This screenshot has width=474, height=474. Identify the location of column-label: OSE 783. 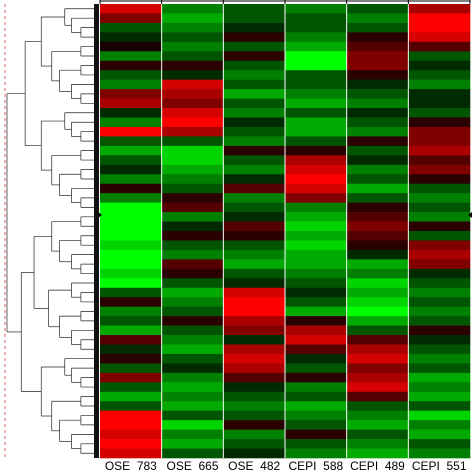
(131, 466).